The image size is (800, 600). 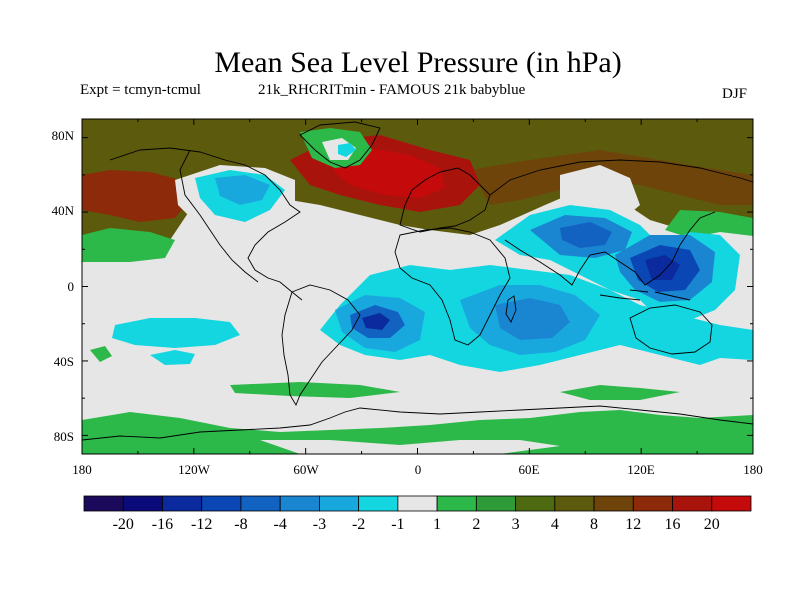 What do you see at coordinates (532, 319) in the screenshot?
I see `indian-ocean-low-core` at bounding box center [532, 319].